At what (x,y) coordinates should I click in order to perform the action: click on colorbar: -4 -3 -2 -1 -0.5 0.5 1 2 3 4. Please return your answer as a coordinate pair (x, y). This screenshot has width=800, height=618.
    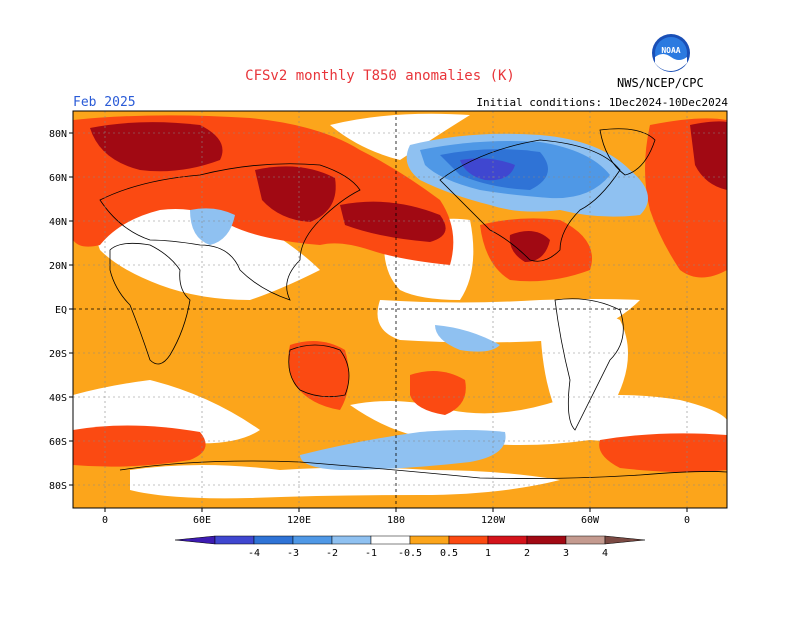
    Looking at the image, I should click on (410, 547).